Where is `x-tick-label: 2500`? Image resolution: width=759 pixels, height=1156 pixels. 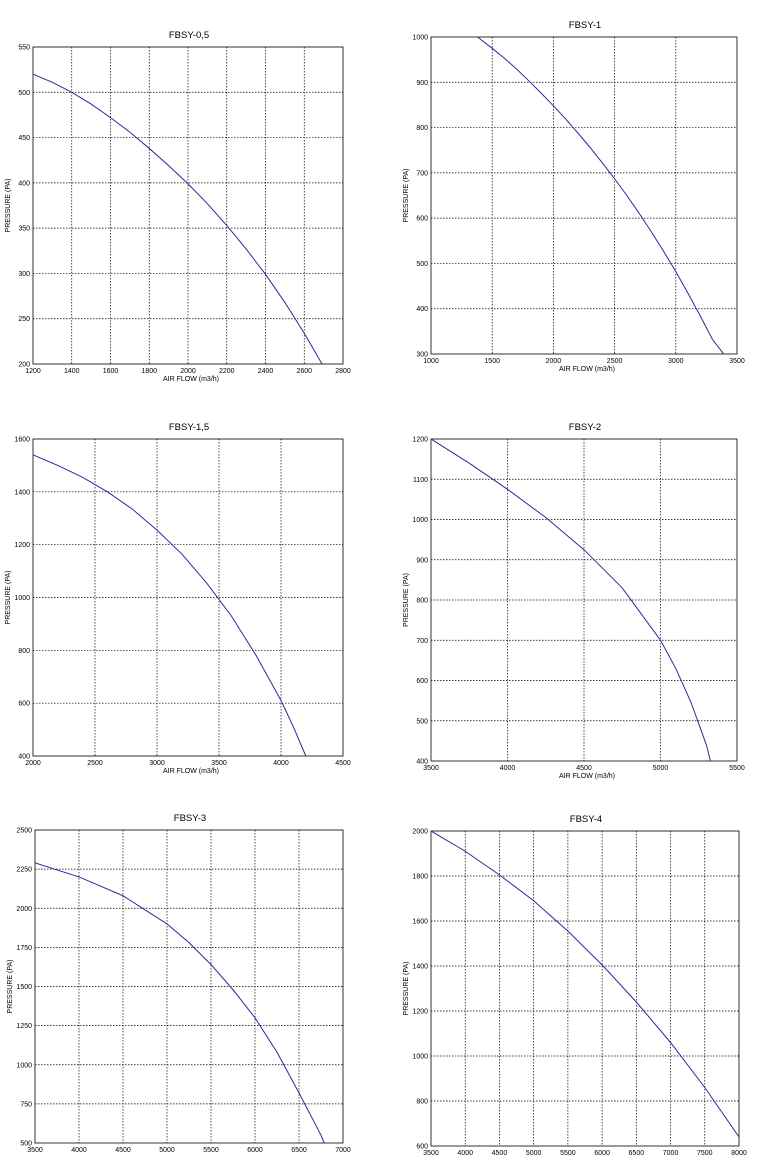 x-tick-label: 2500 is located at coordinates (615, 361).